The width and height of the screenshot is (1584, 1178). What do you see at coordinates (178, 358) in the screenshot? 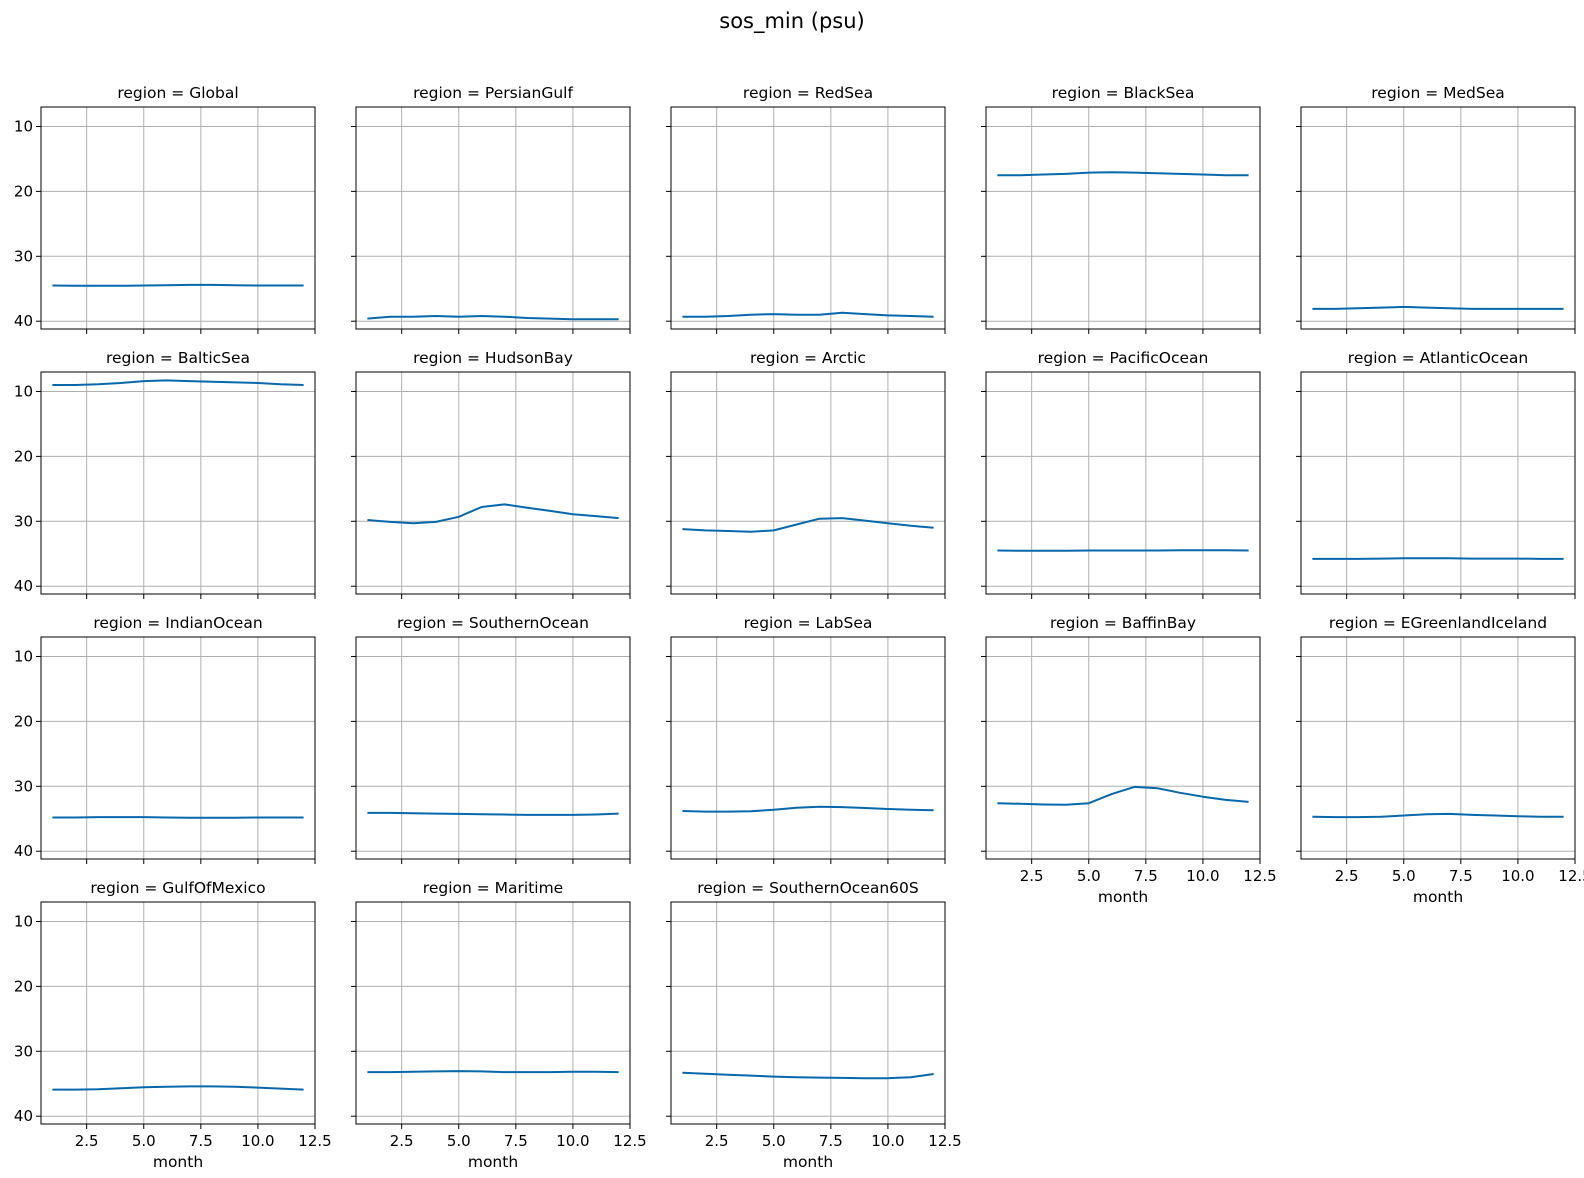
I see `panel-title: region = BalticSea` at bounding box center [178, 358].